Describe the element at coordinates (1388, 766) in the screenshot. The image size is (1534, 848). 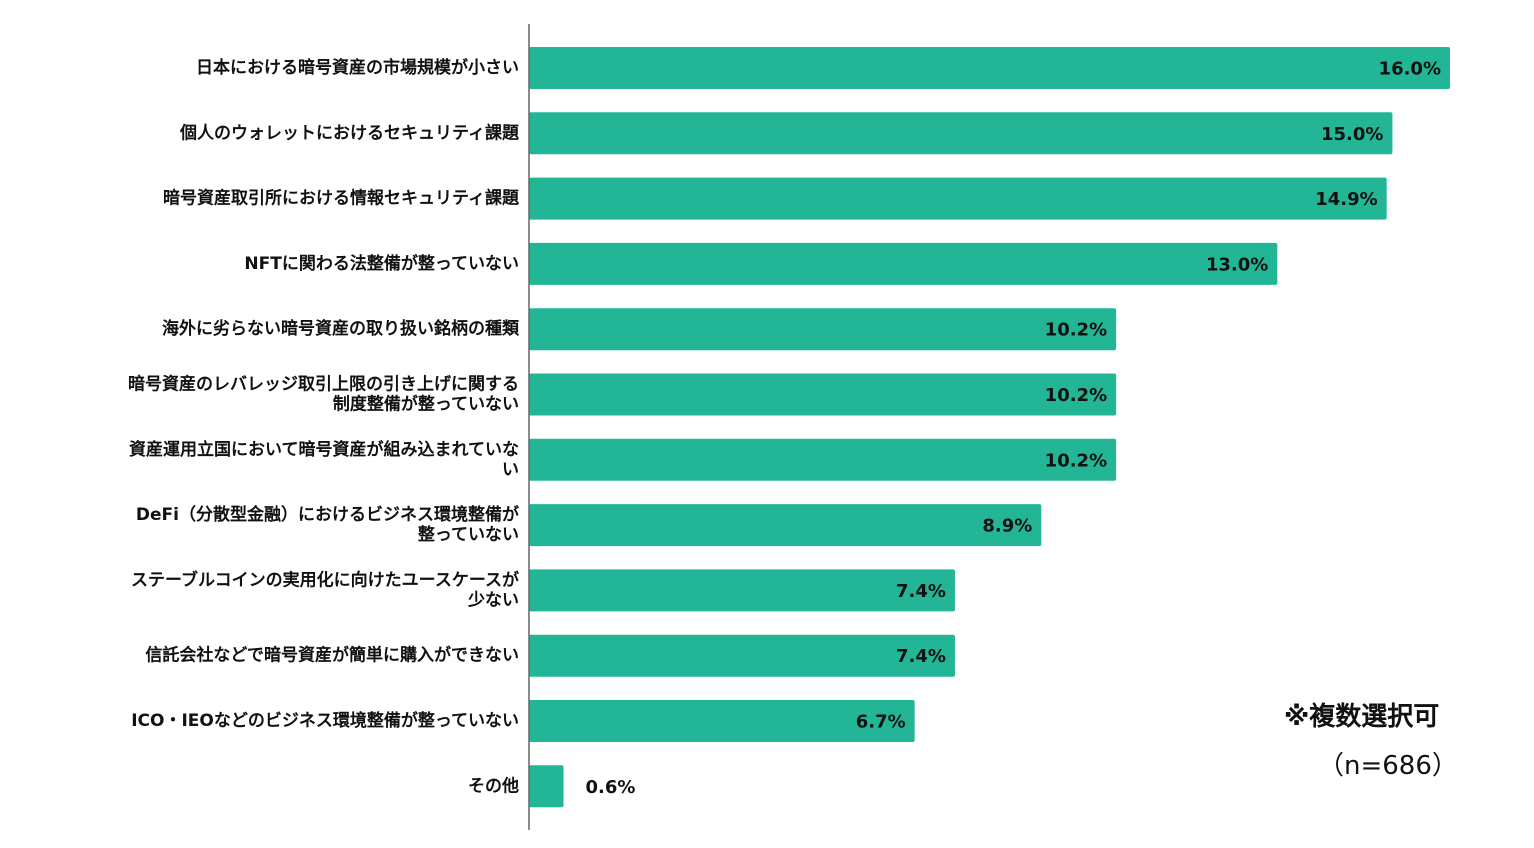
I see `sample-size-note: （n=686）` at that location.